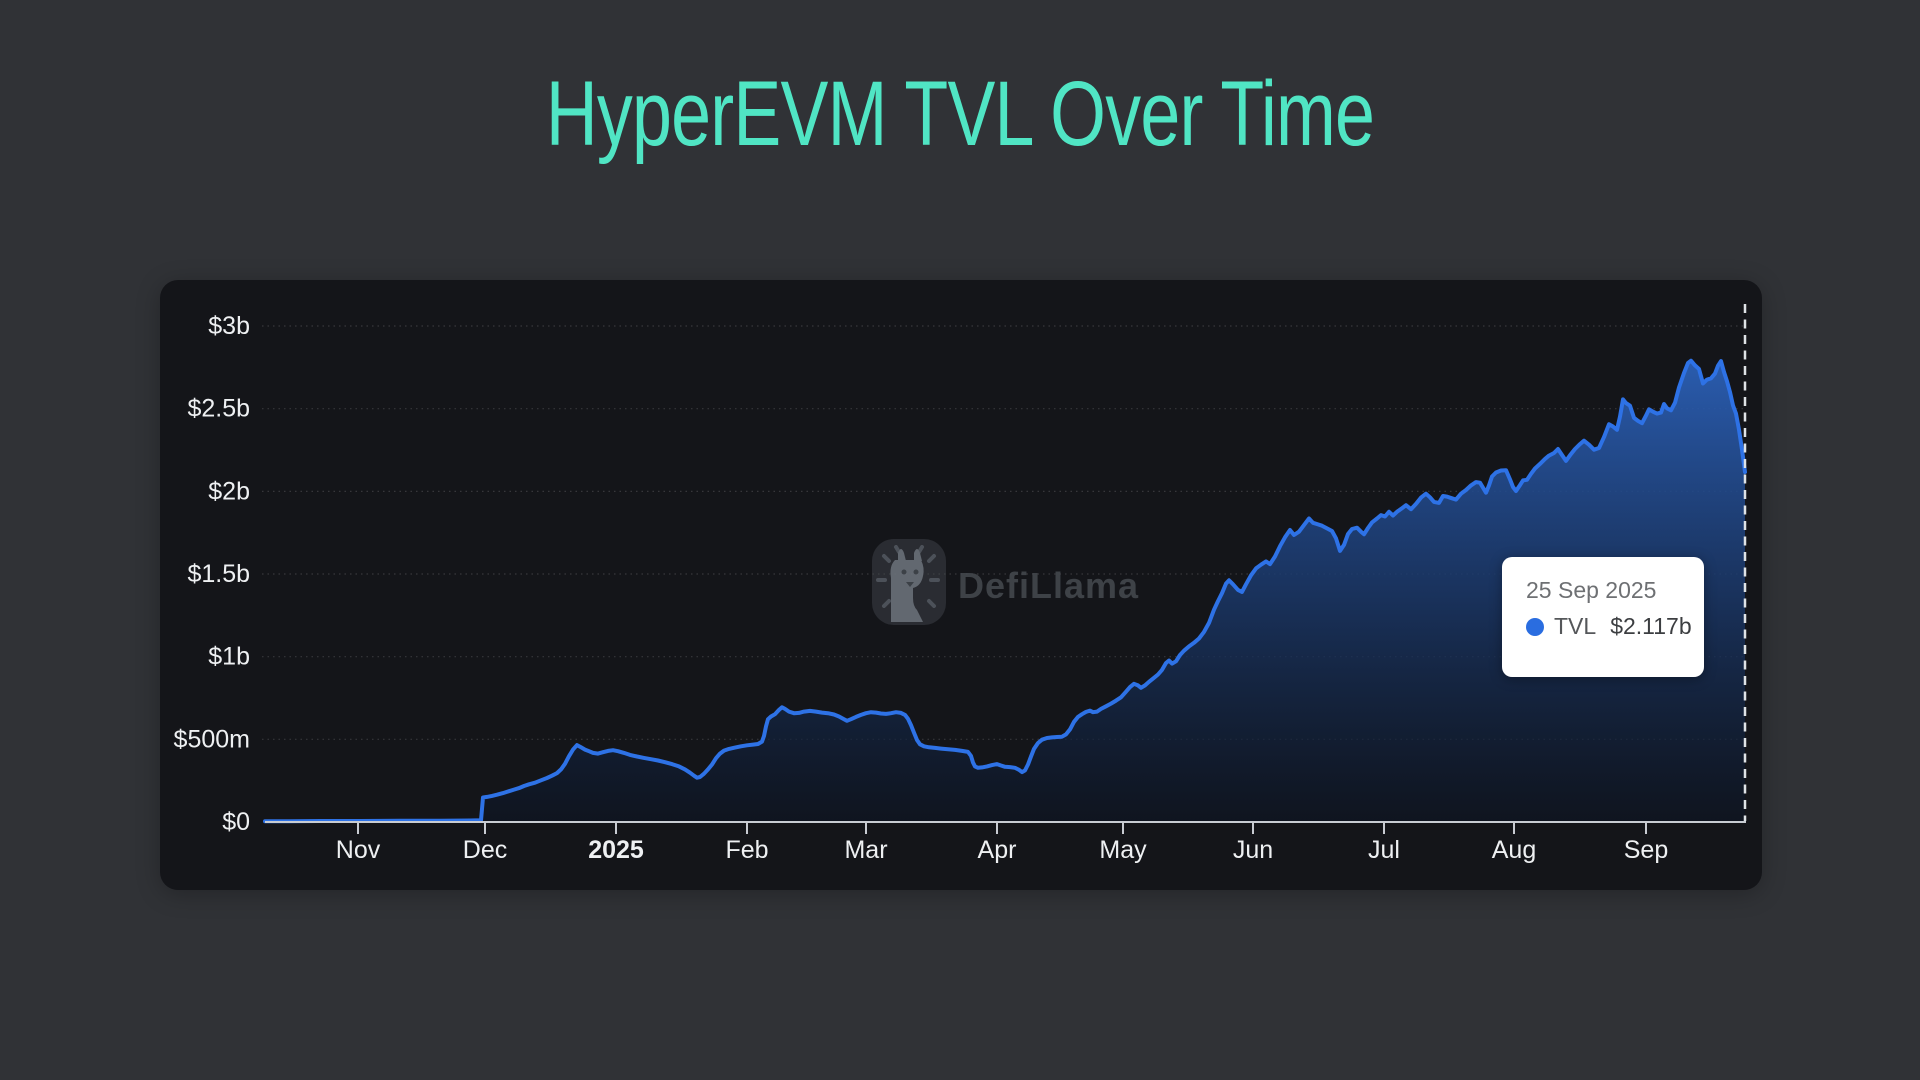 The height and width of the screenshot is (1080, 1920). What do you see at coordinates (229, 326) in the screenshot?
I see `y-axis-label: $3b` at bounding box center [229, 326].